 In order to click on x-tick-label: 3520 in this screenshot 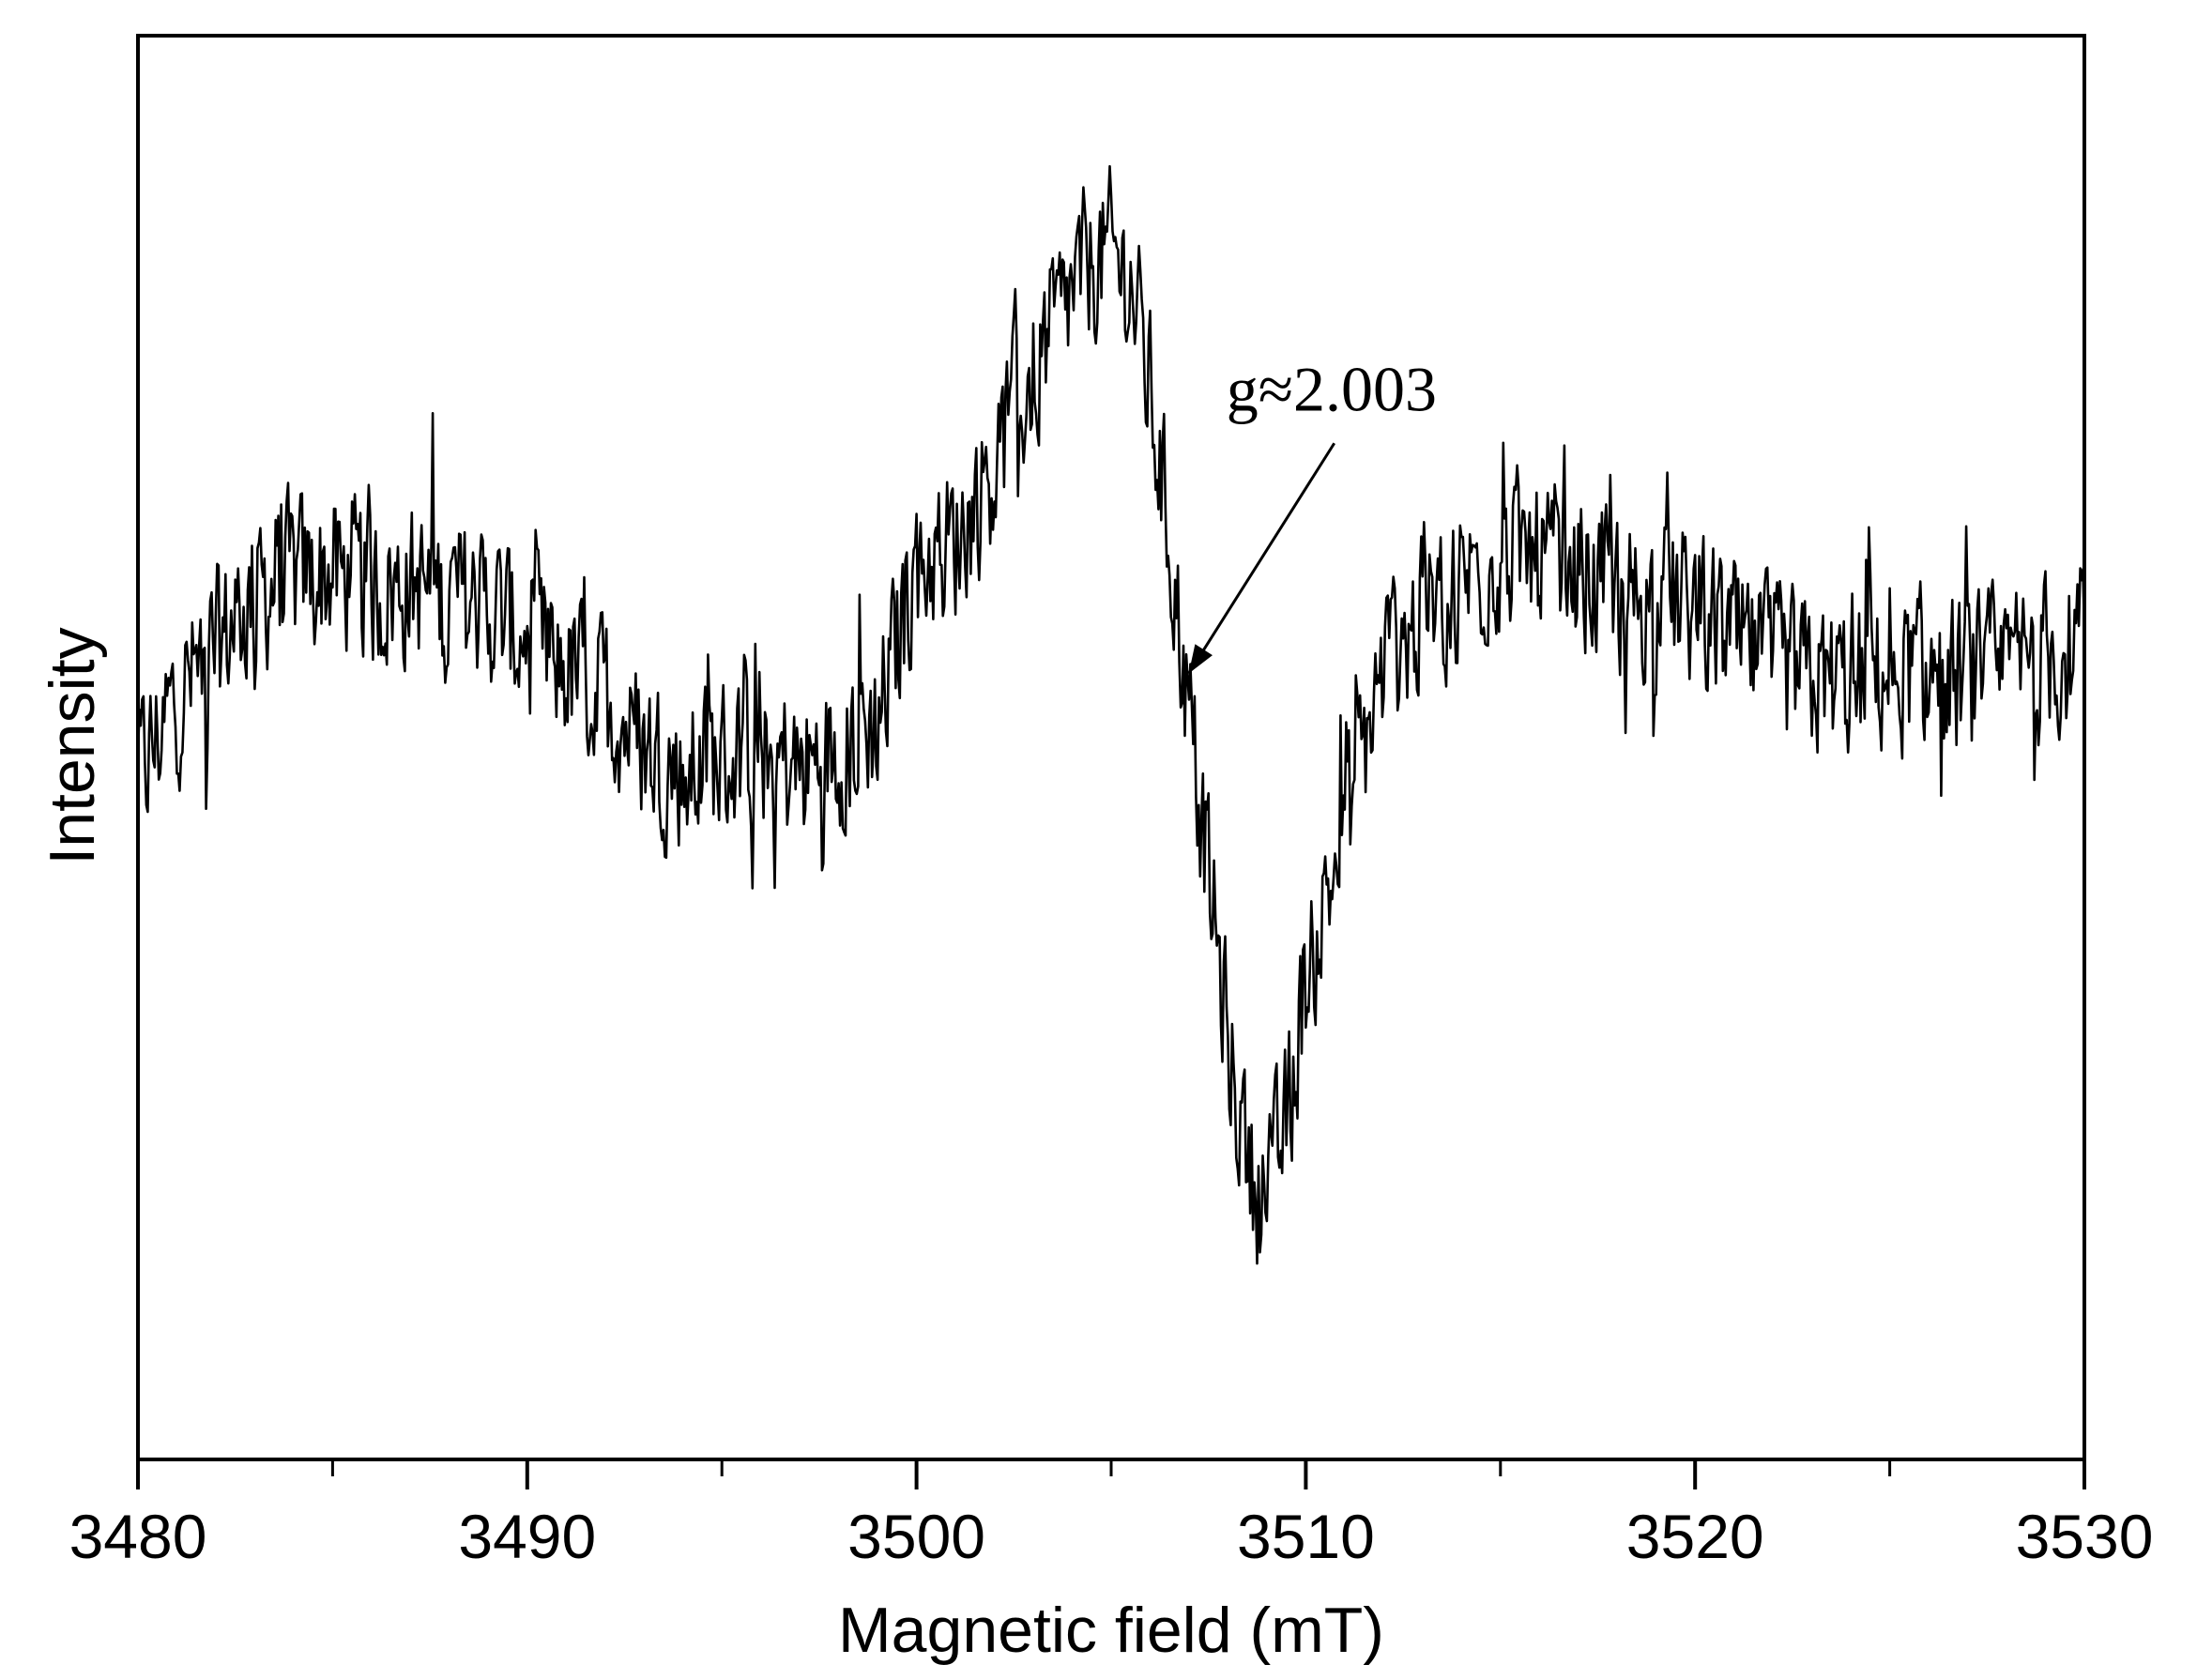, I will do `click(1695, 1536)`.